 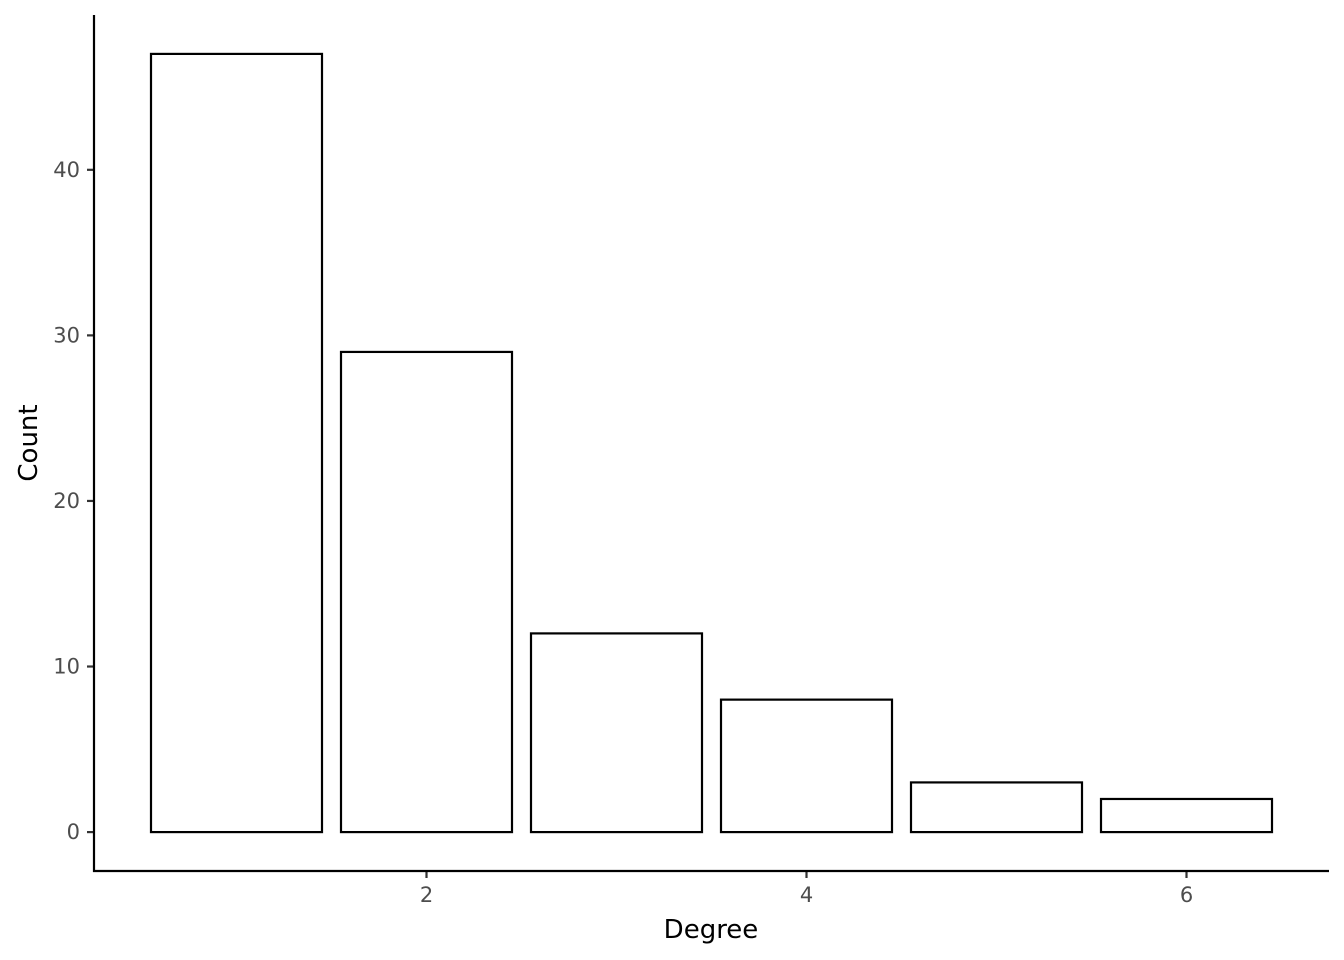 What do you see at coordinates (66, 501) in the screenshot?
I see `y-tick-label: 20` at bounding box center [66, 501].